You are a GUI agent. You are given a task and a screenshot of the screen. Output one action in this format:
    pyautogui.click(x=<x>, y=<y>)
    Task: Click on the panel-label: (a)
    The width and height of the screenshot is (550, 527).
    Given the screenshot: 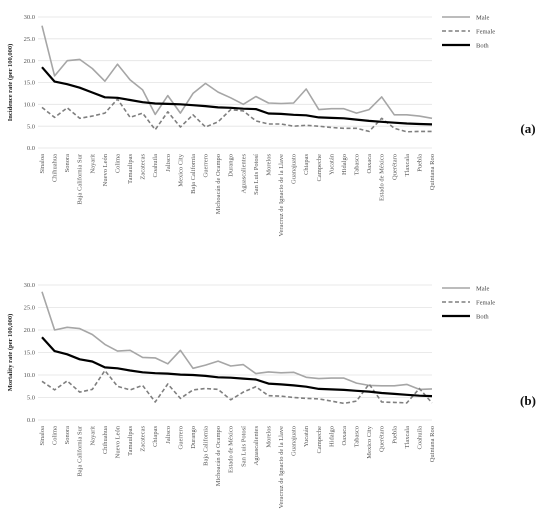 What is the action you would take?
    pyautogui.click(x=527, y=128)
    